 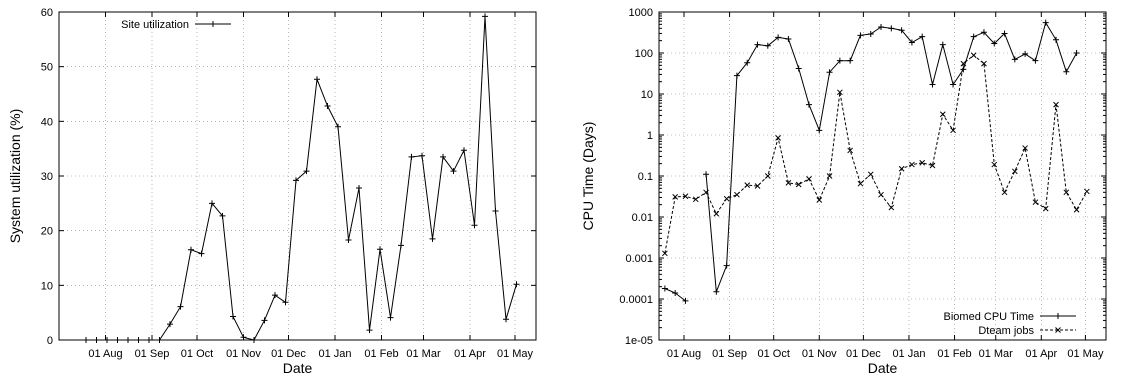 I want to click on y-tick-label: 10, so click(x=47, y=286).